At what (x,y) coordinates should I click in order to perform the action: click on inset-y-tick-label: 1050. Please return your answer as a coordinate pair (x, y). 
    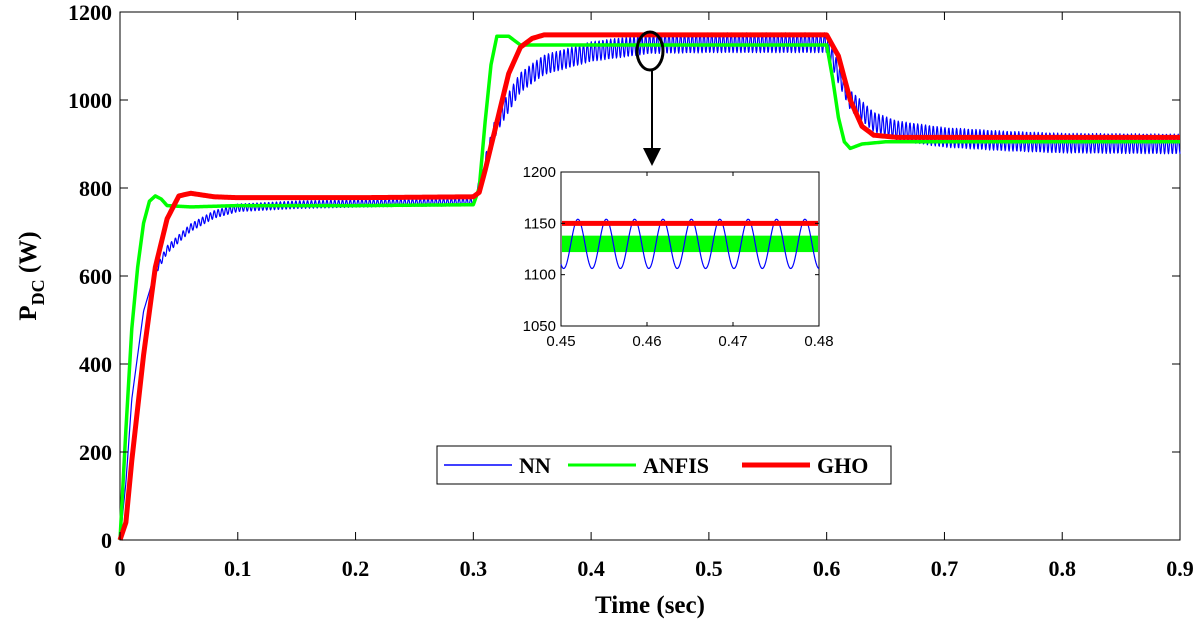
    Looking at the image, I should click on (539, 326).